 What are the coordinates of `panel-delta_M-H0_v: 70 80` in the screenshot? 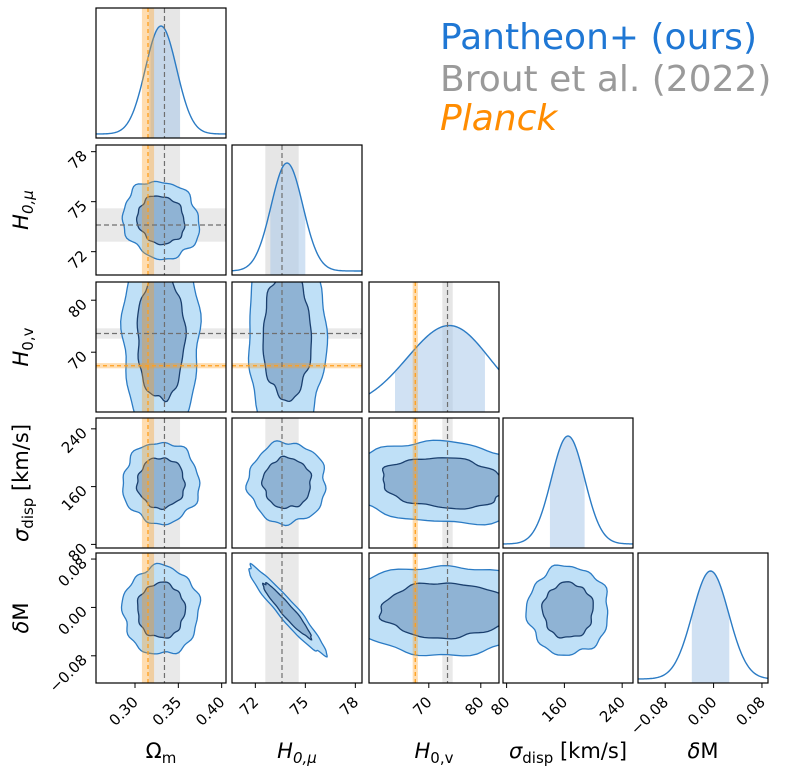 It's located at (434, 635).